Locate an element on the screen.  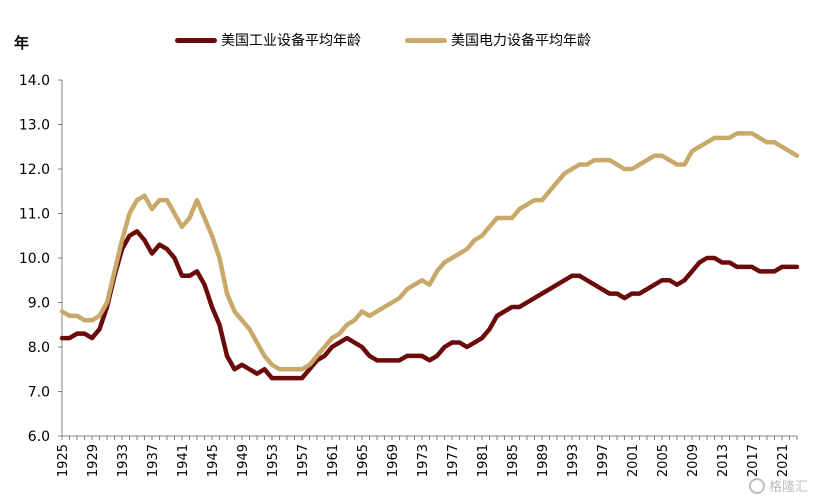
watermark: 格隆汇 is located at coordinates (778, 485).